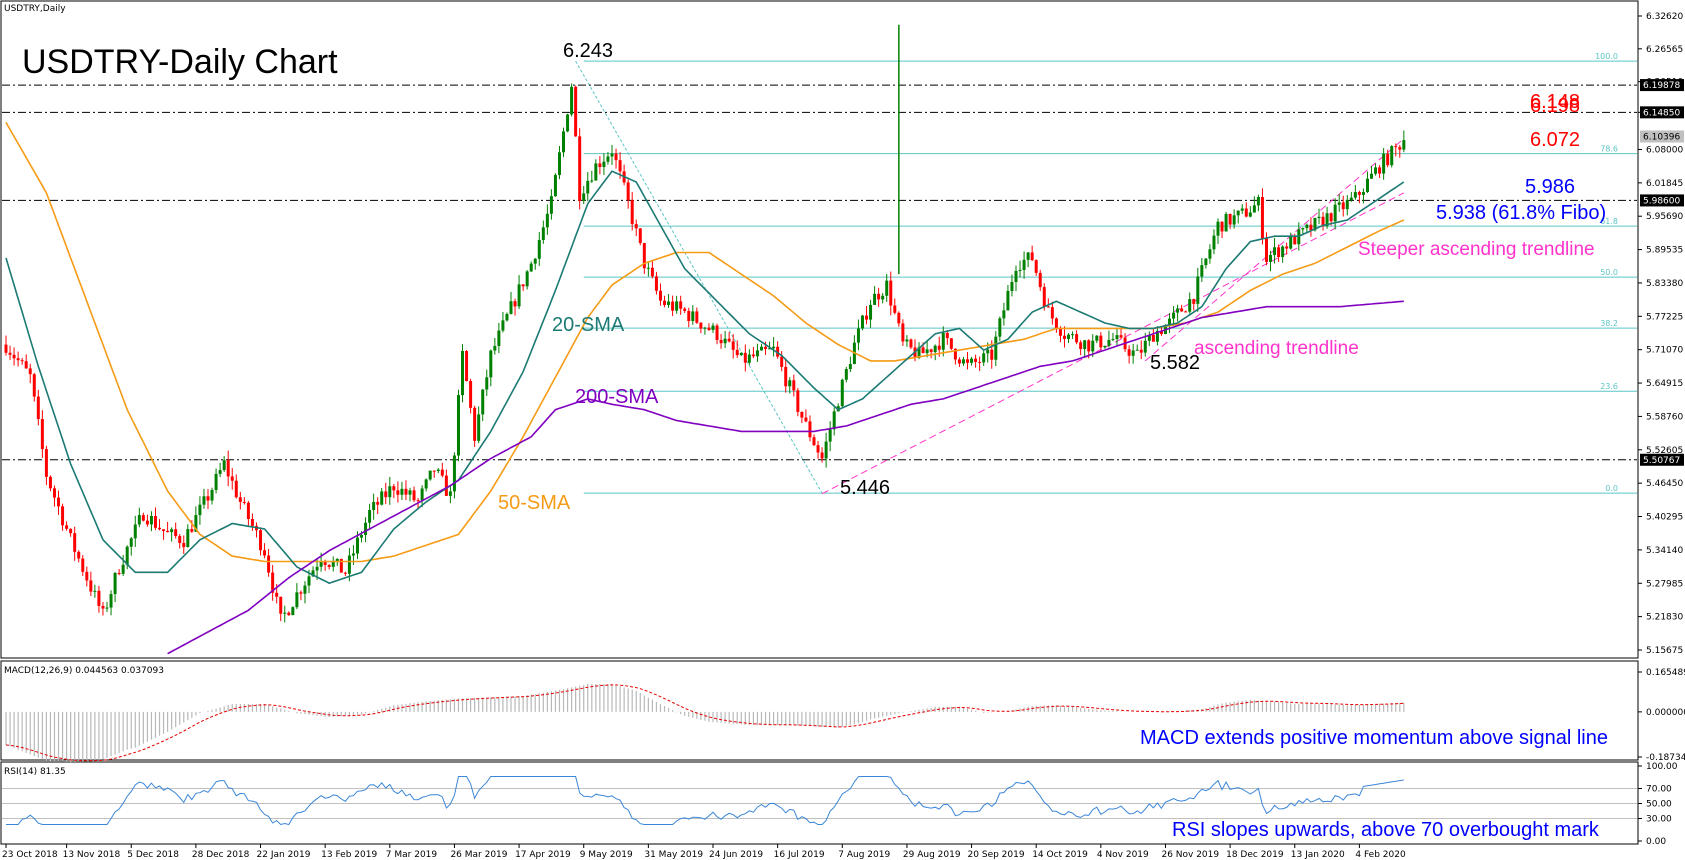 Image resolution: width=1685 pixels, height=860 pixels. I want to click on macd-tick-label: -0.187345, so click(1665, 758).